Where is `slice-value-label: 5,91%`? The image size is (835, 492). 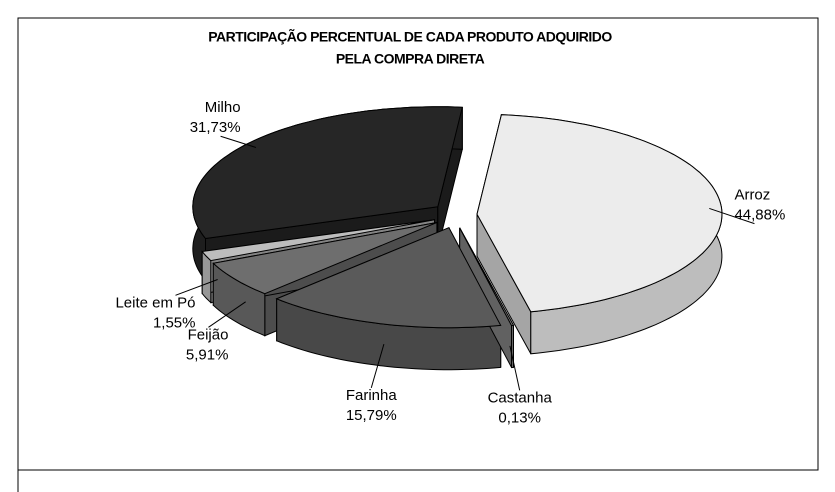 slice-value-label: 5,91% is located at coordinates (207, 354).